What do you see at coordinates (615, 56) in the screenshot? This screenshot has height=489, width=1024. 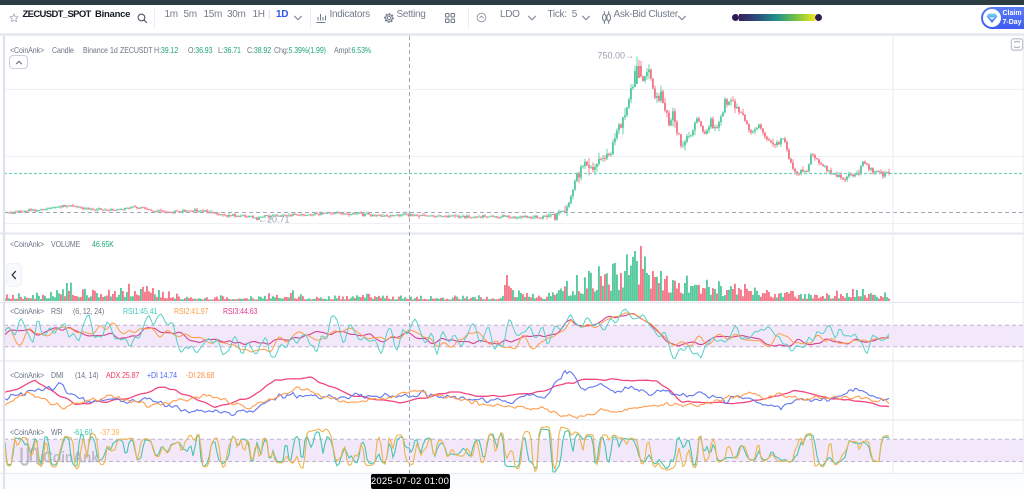 I see `svg-text: 750.00→` at bounding box center [615, 56].